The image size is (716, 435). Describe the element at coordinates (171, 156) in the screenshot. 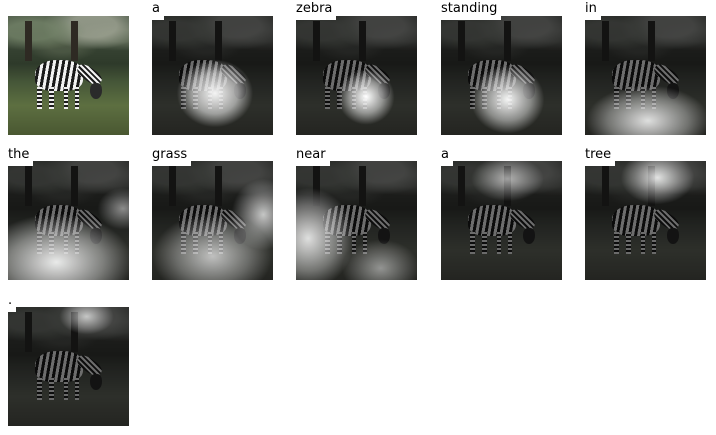

I see `word-label: grass` at that location.